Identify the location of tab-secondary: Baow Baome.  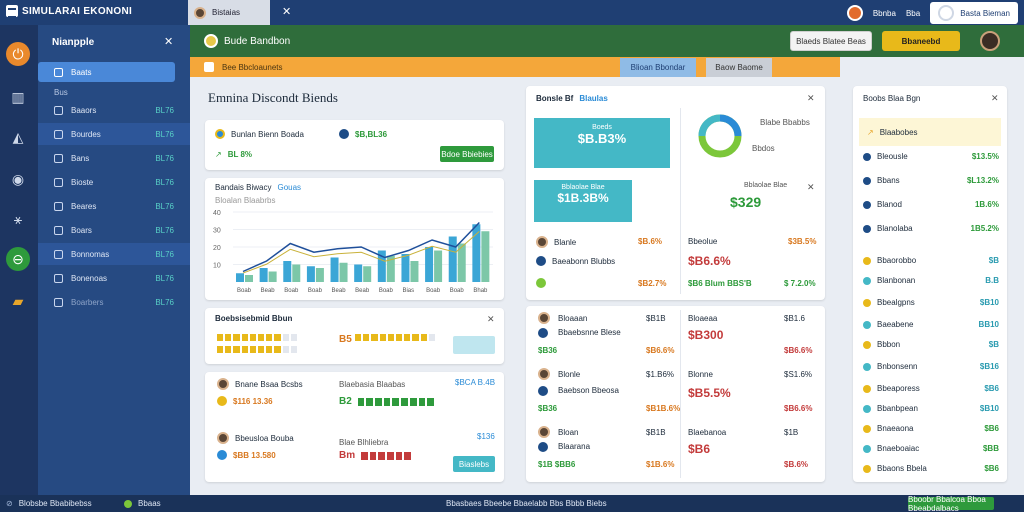
(739, 67).